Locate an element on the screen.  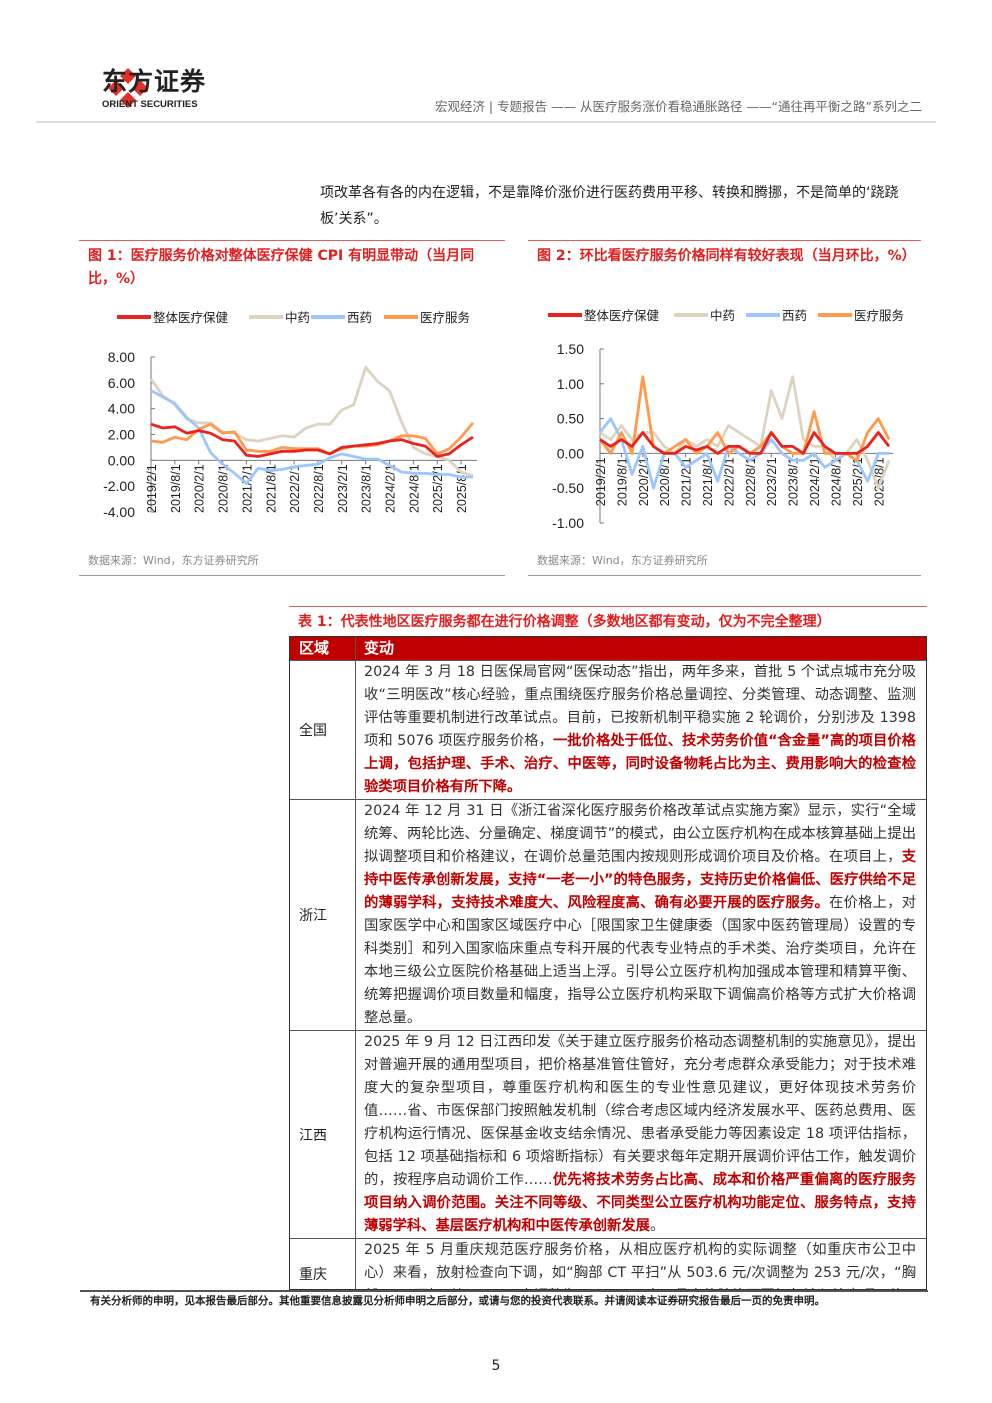
x-tick-label: 2020/2/1 is located at coordinates (200, 488).